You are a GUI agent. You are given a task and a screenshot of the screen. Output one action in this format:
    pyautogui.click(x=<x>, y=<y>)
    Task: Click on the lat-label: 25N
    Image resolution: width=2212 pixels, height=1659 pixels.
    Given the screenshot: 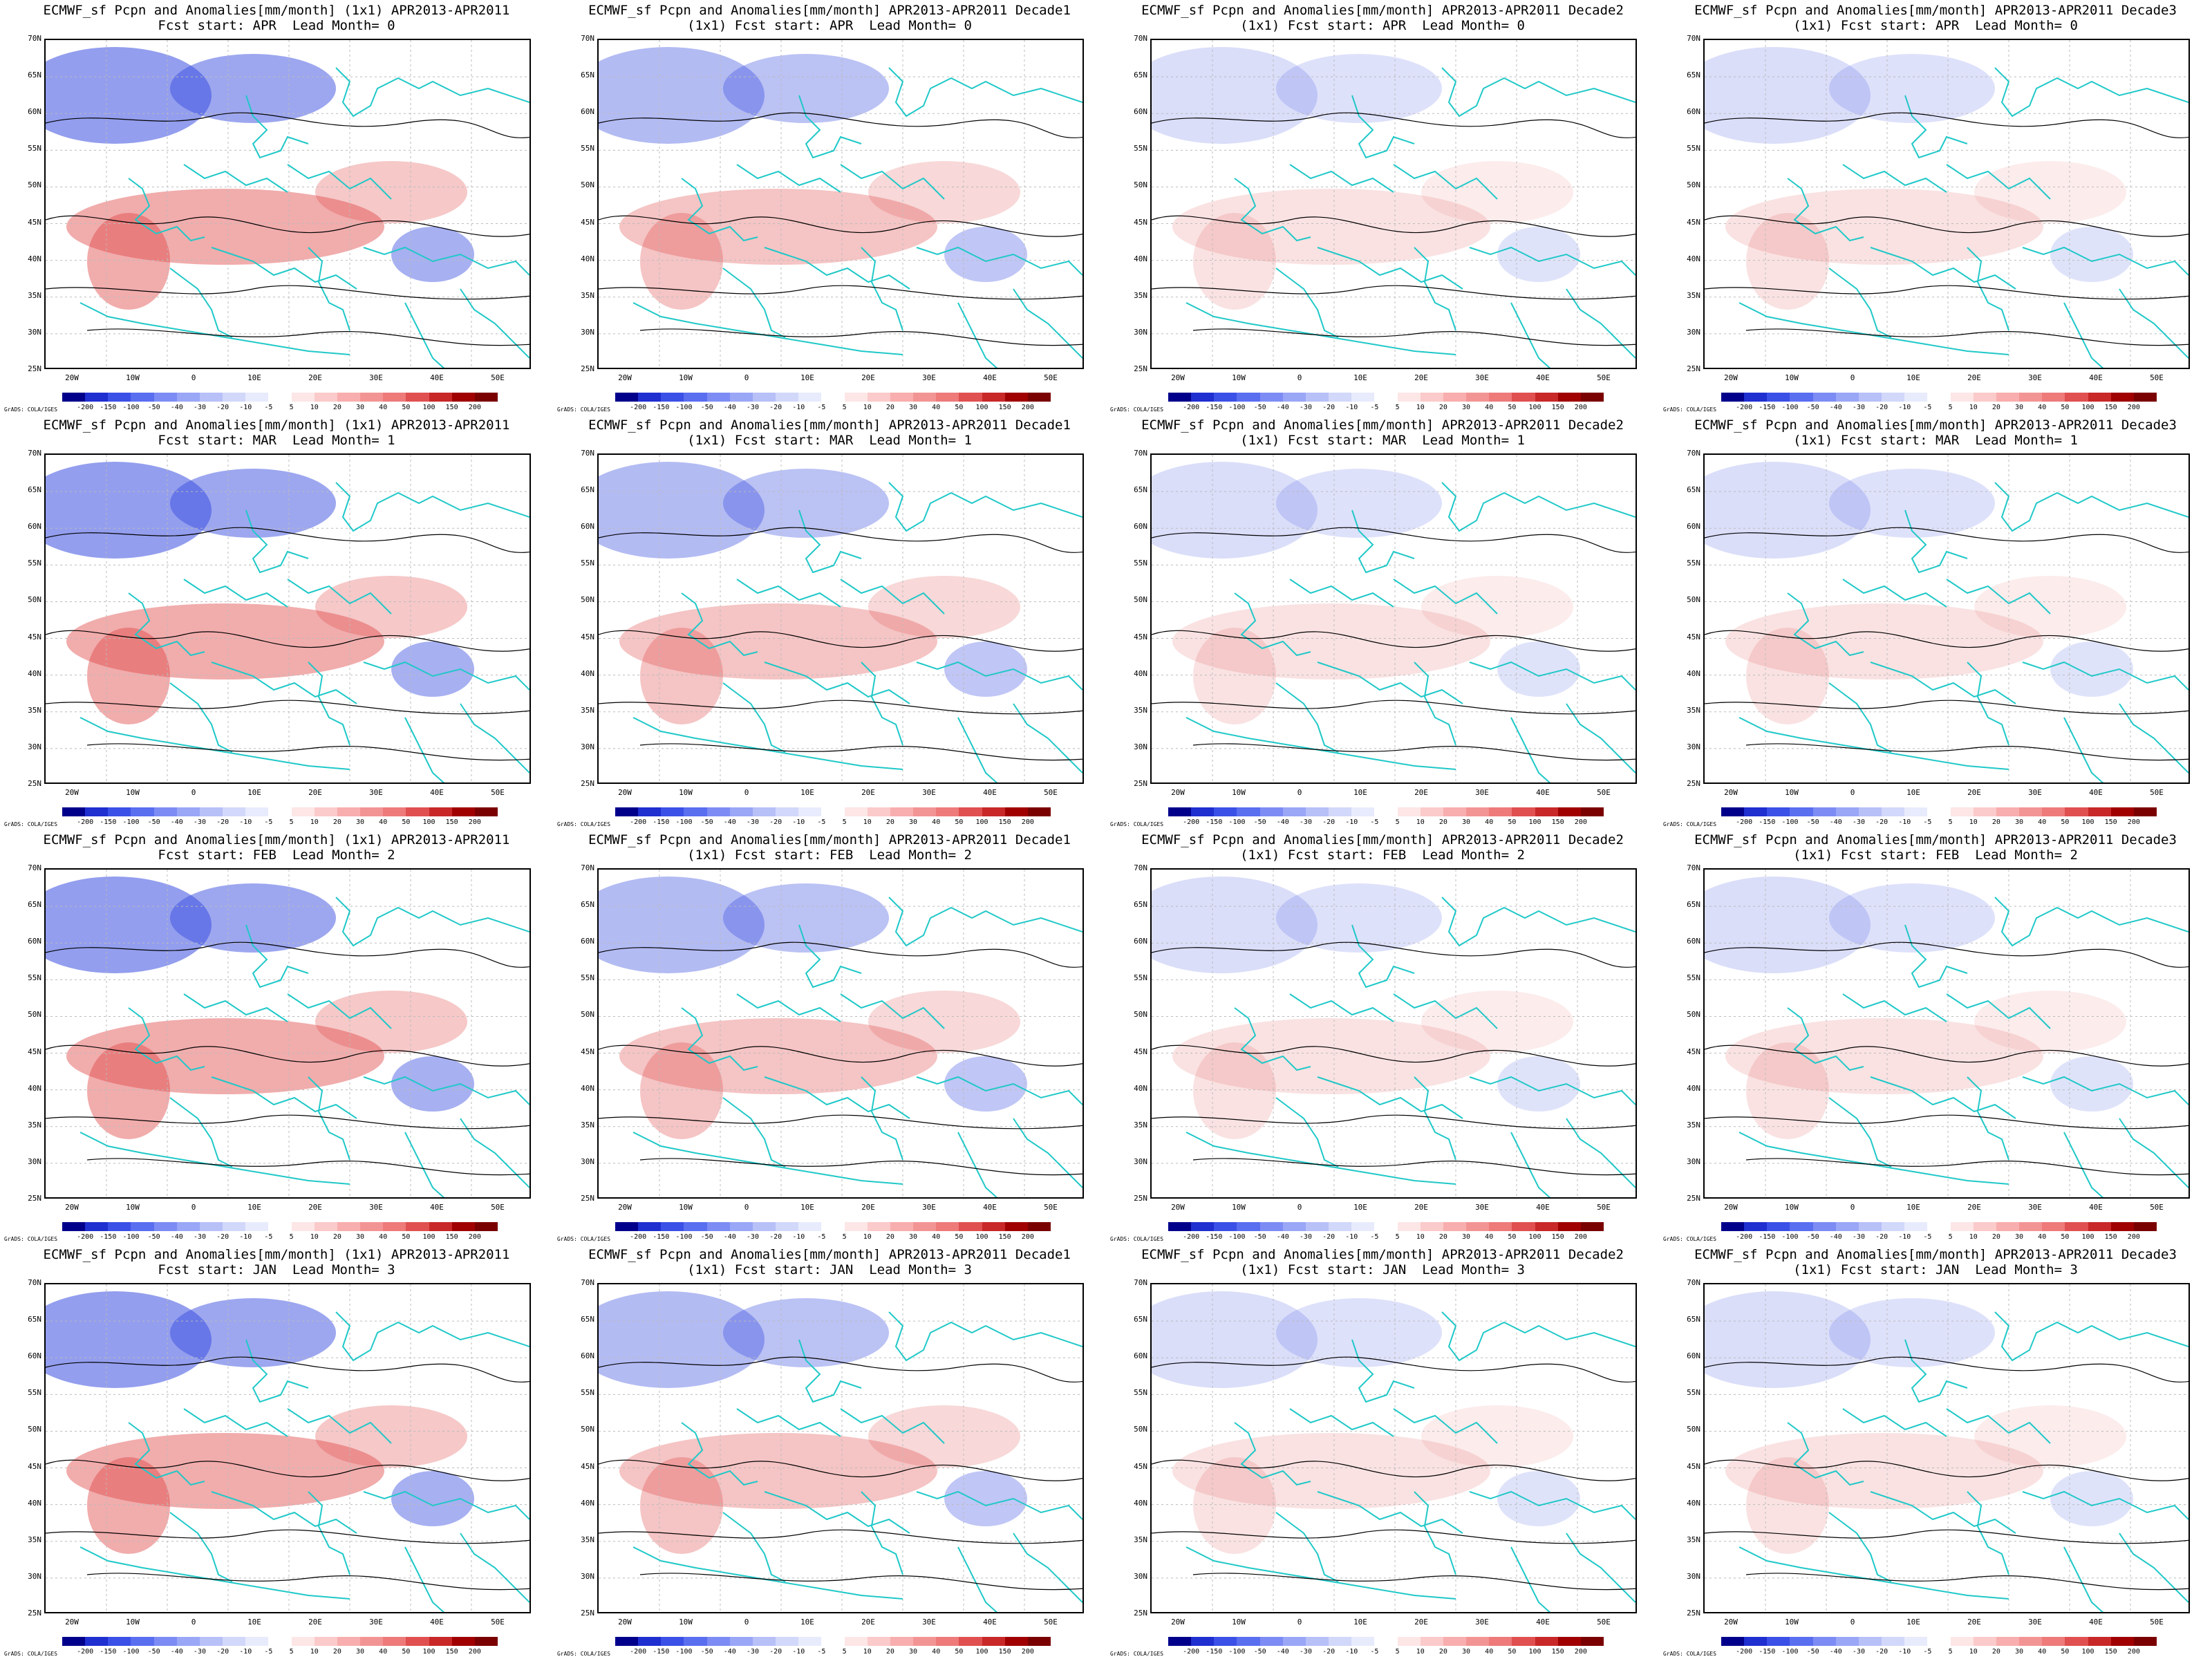 What is the action you would take?
    pyautogui.click(x=588, y=1614)
    